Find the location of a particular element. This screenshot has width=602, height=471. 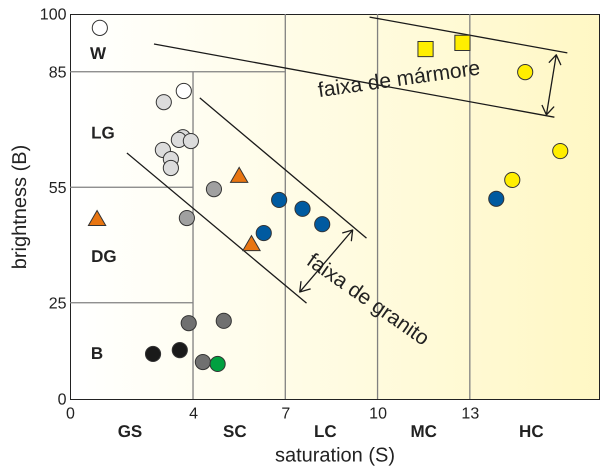

y-axis-title: brightness (B) is located at coordinates (19, 207).